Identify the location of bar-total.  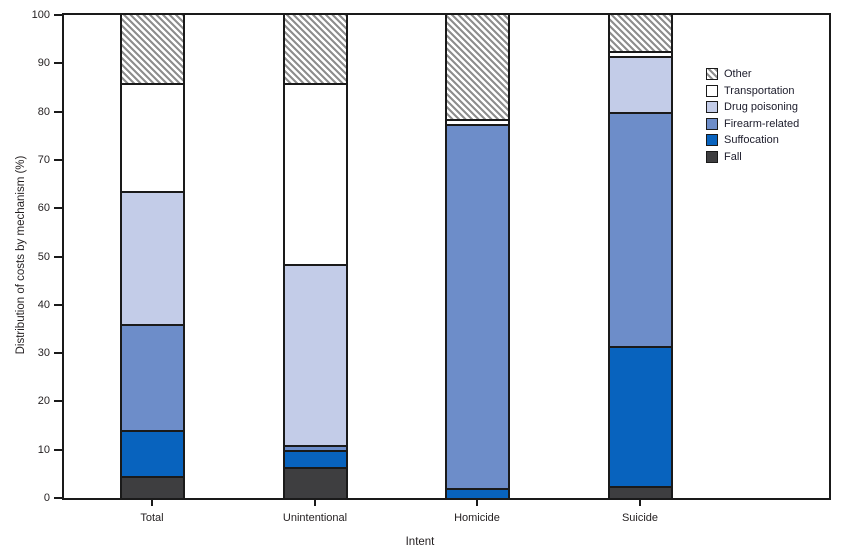
(152, 256).